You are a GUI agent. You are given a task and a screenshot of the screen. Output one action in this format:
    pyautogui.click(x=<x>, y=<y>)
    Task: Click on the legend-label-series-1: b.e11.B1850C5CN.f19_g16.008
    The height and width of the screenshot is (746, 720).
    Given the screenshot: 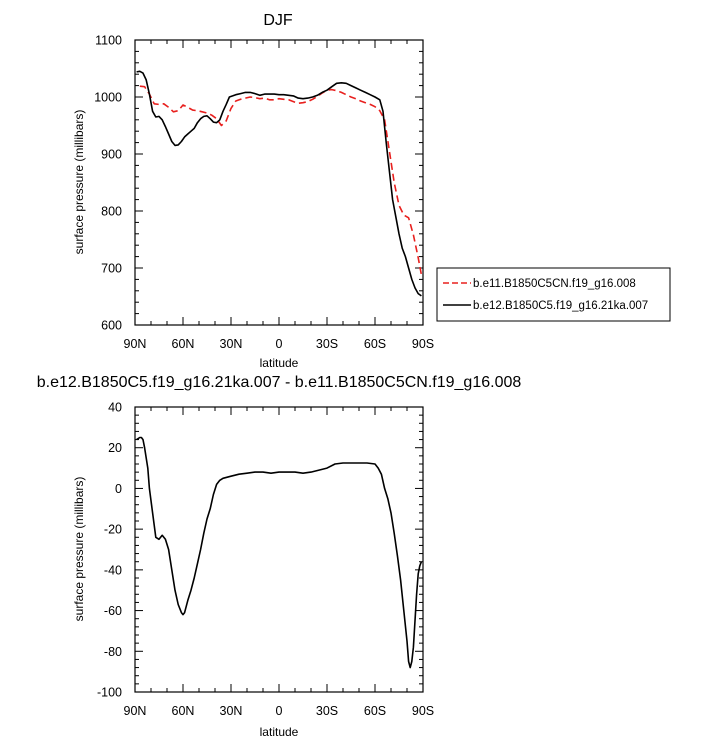 What is the action you would take?
    pyautogui.click(x=554, y=284)
    